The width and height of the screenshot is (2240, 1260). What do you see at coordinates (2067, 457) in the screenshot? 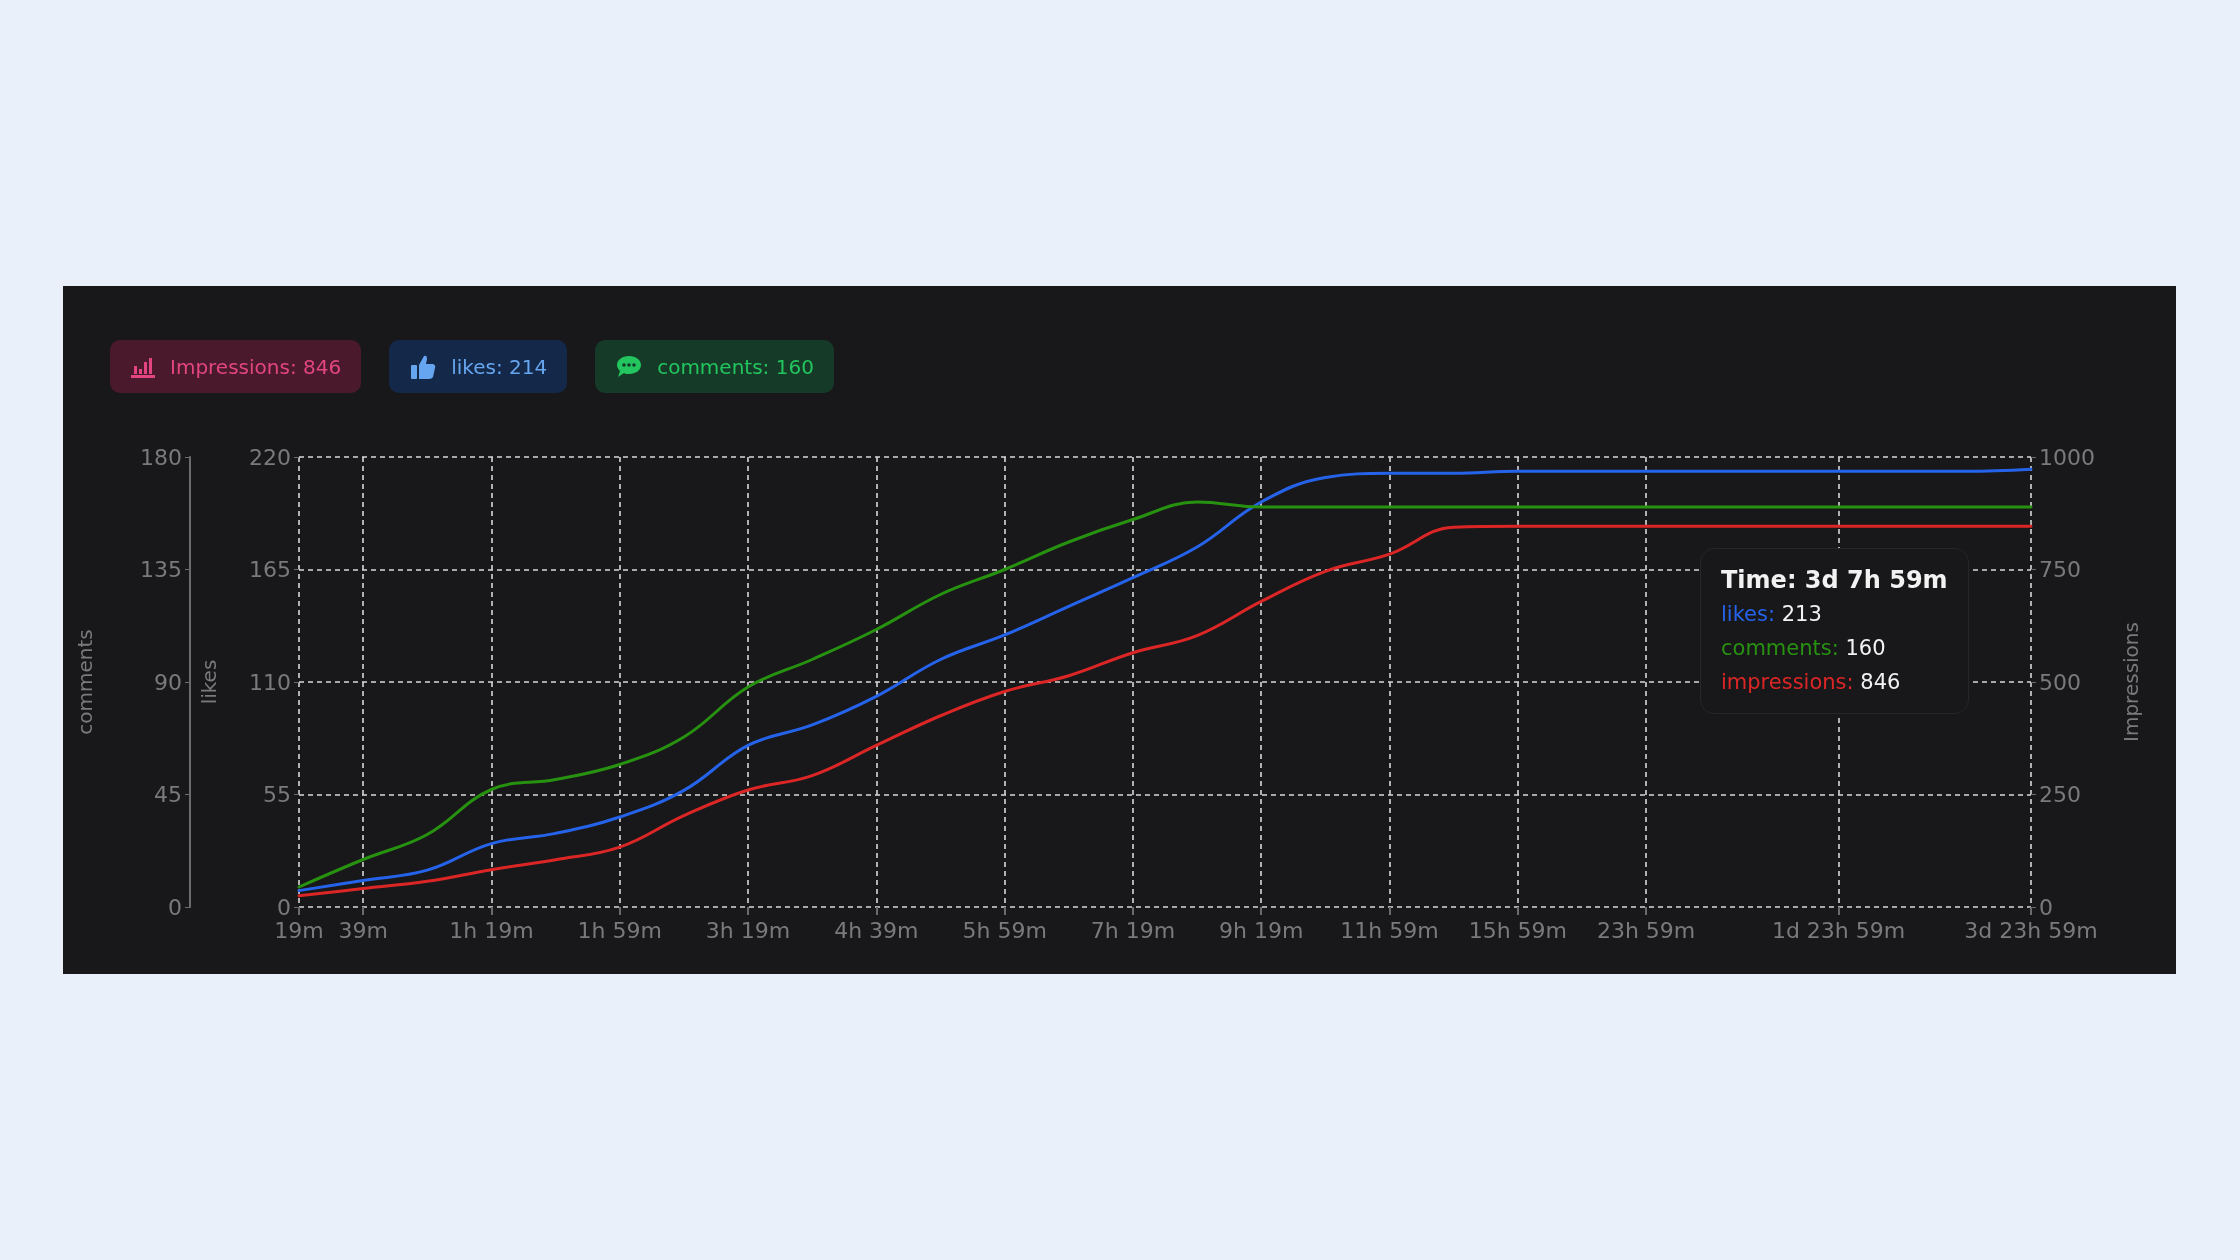
I see `y2-tick-label: 1000` at bounding box center [2067, 457].